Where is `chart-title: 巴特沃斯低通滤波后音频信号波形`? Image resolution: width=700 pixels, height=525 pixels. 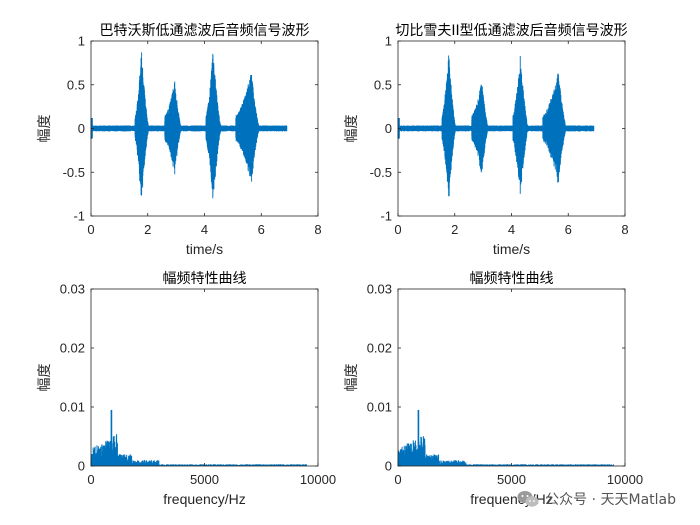
chart-title: 巴特沃斯低通滤波后音频信号波形 is located at coordinates (205, 30).